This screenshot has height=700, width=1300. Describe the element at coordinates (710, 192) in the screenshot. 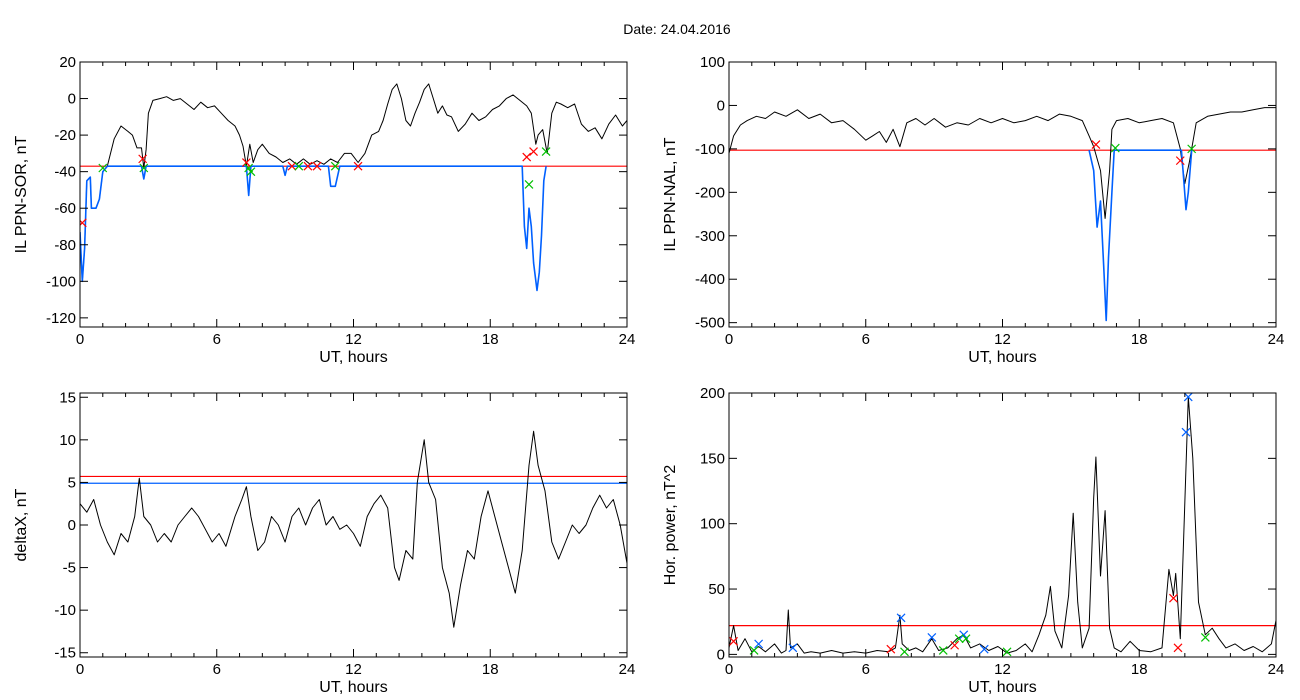

I see `y-tick-label: -200` at that location.